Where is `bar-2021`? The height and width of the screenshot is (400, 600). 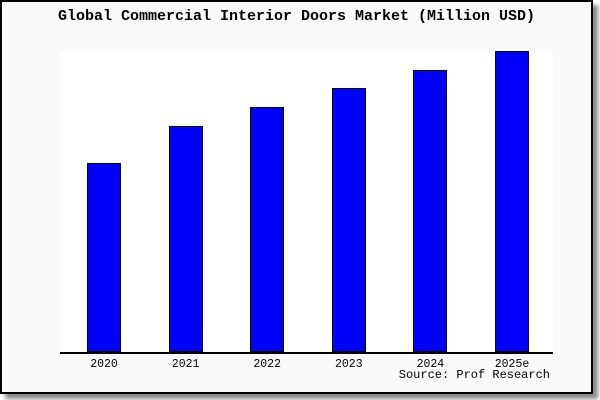
bar-2021 is located at coordinates (185, 239).